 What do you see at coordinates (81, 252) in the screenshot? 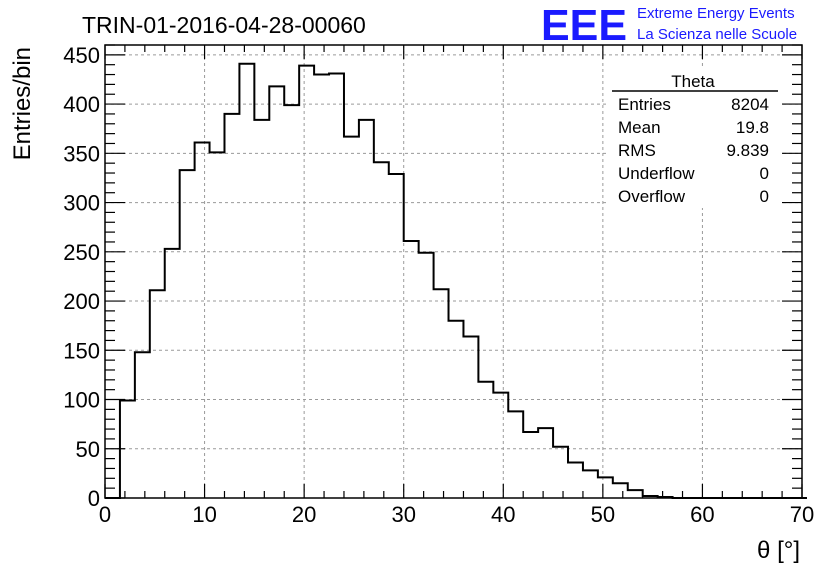
I see `y-tick-label: 250` at bounding box center [81, 252].